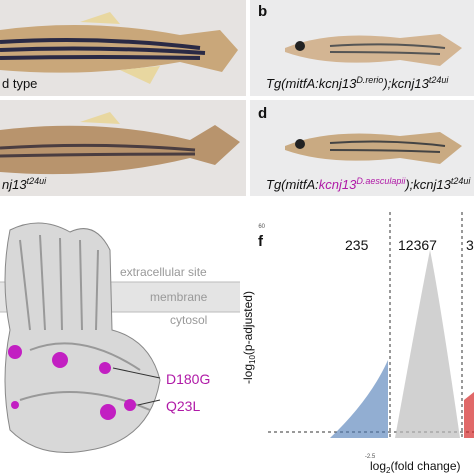  Describe the element at coordinates (262, 11) in the screenshot. I see `panel-letter: b` at that location.